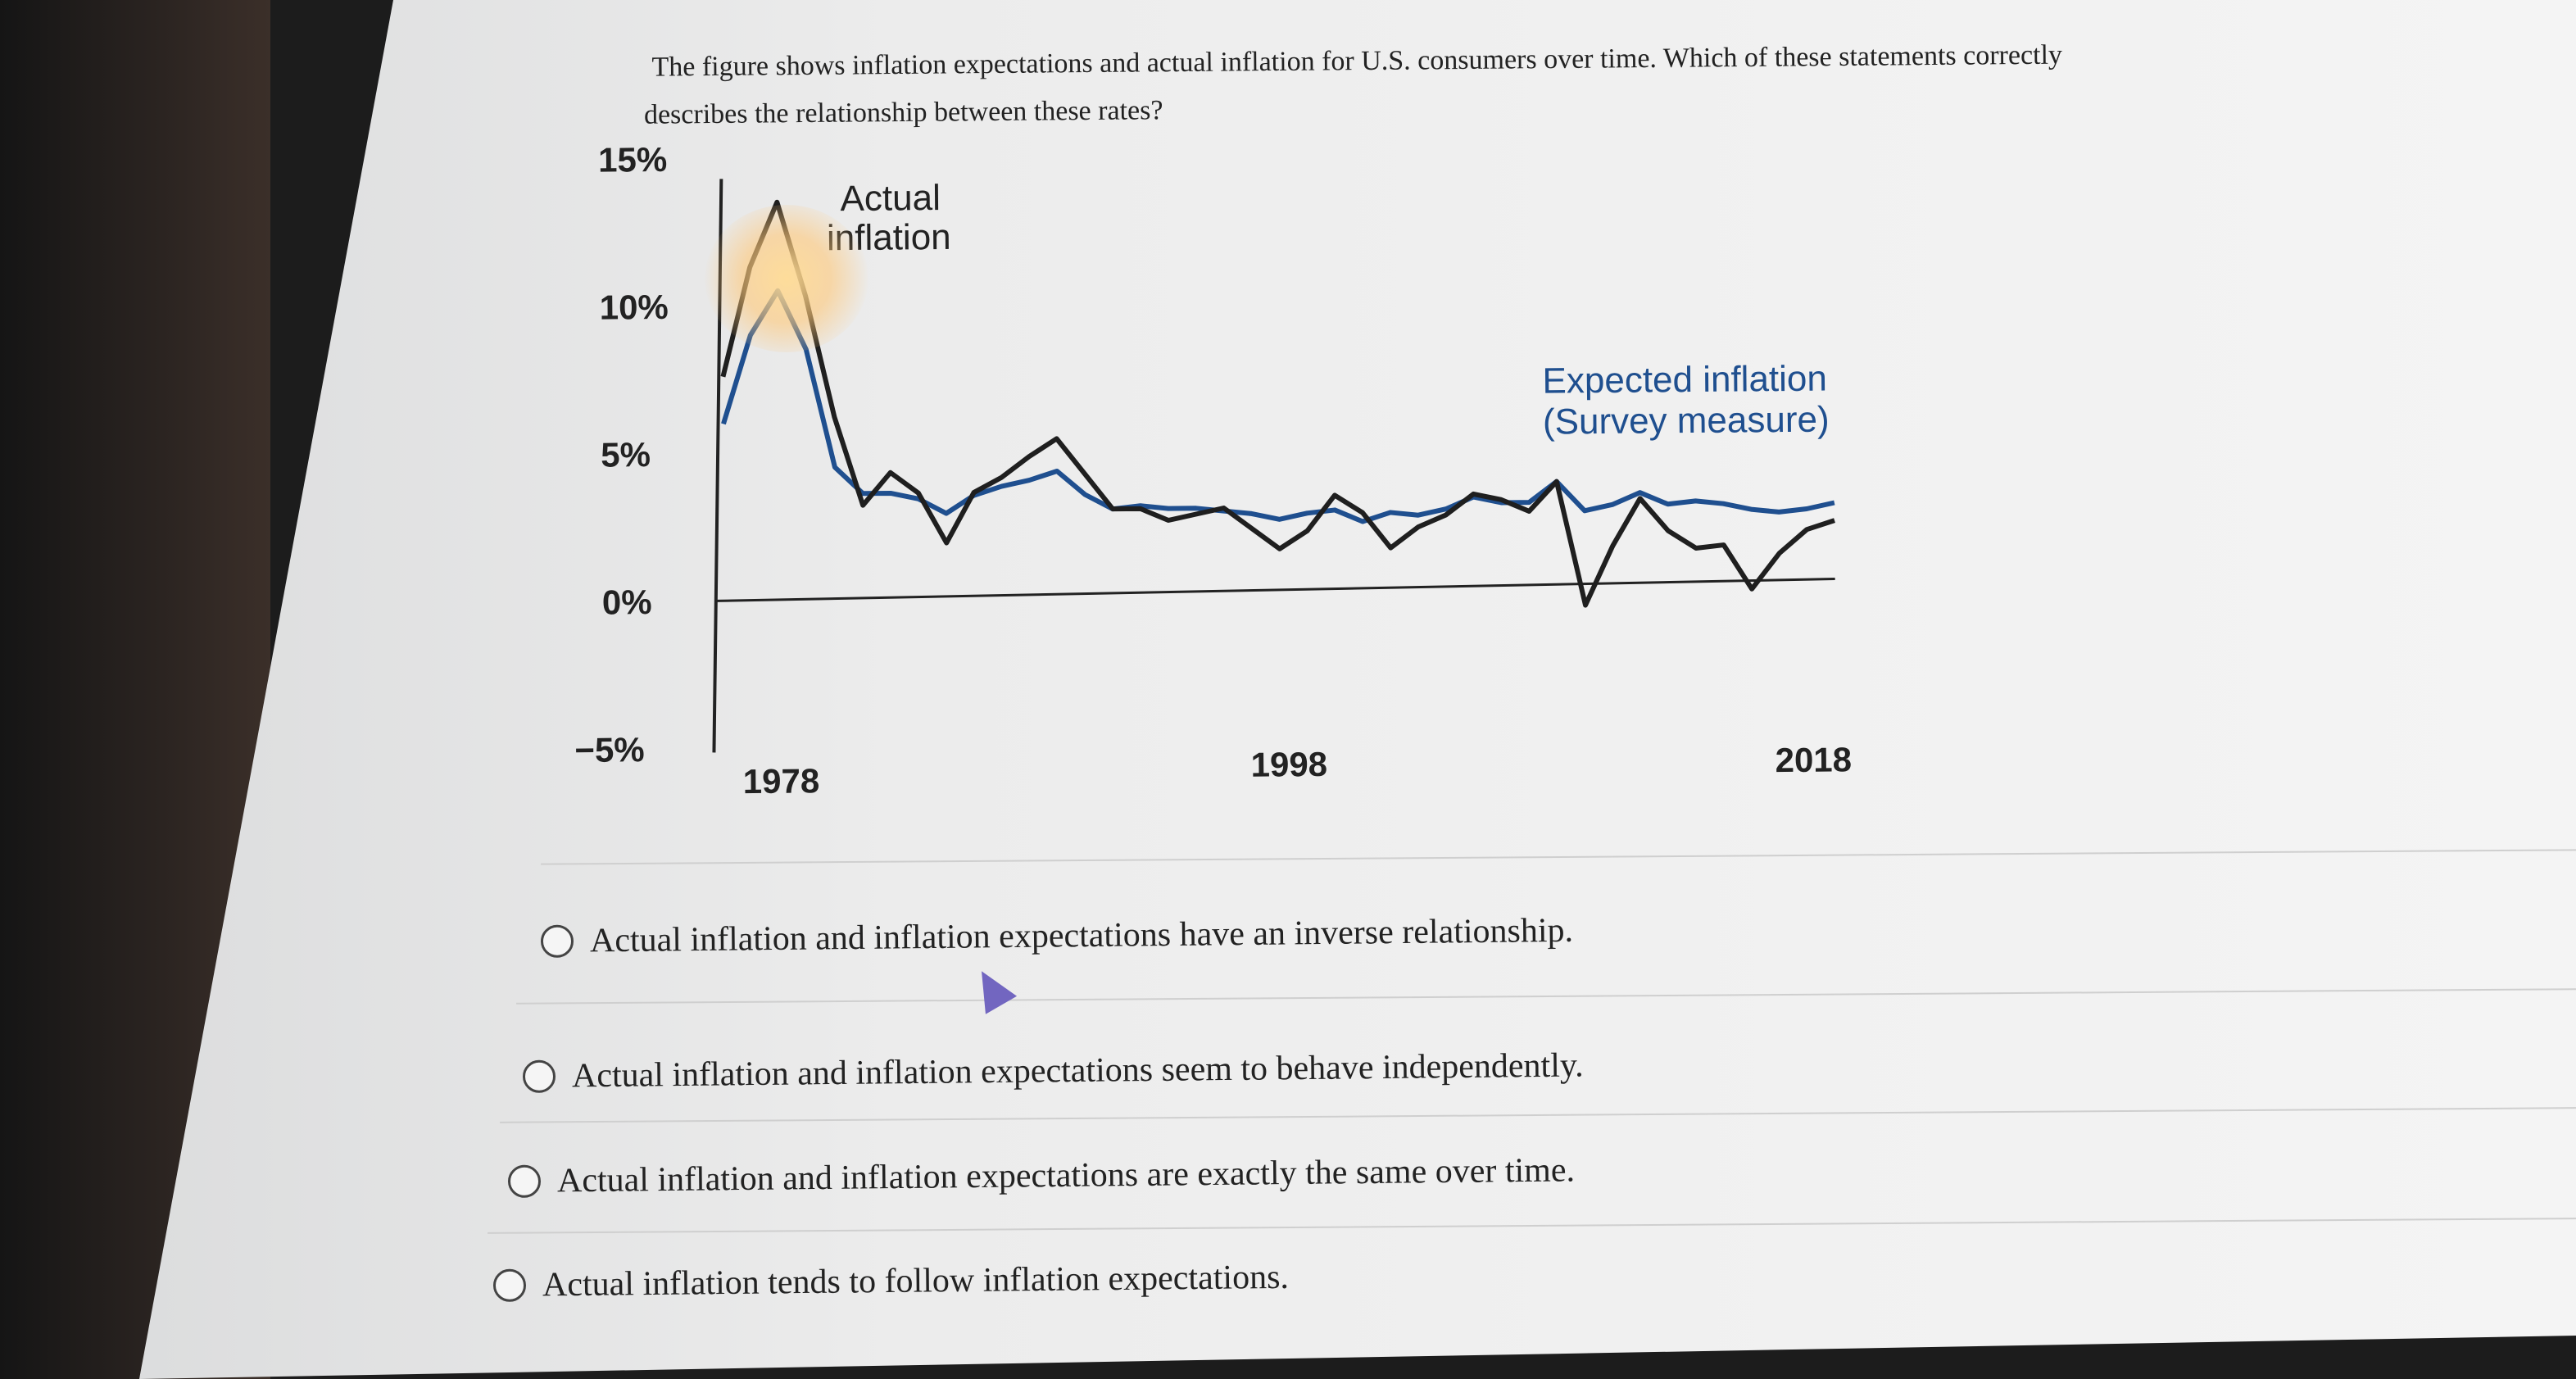 The width and height of the screenshot is (2576, 1379). I want to click on expected-inflation-label-line1: Expected inflation, so click(1684, 380).